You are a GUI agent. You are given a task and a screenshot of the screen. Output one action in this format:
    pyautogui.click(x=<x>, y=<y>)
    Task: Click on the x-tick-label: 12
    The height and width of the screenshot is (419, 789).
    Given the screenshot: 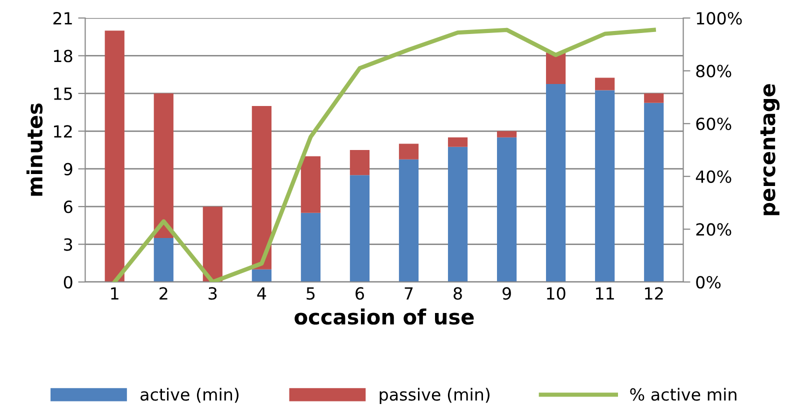 What is the action you would take?
    pyautogui.click(x=654, y=293)
    